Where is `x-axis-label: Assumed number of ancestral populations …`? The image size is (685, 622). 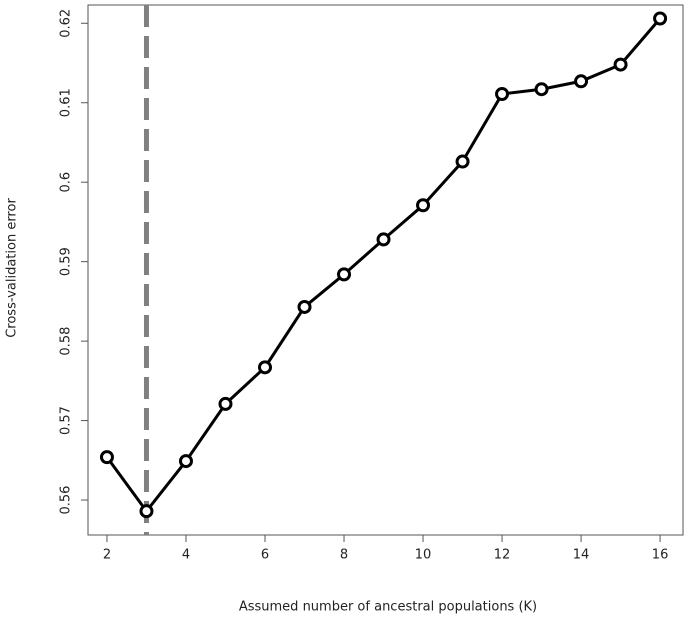
x-axis-label: Assumed number of ancestral populations … is located at coordinates (388, 607).